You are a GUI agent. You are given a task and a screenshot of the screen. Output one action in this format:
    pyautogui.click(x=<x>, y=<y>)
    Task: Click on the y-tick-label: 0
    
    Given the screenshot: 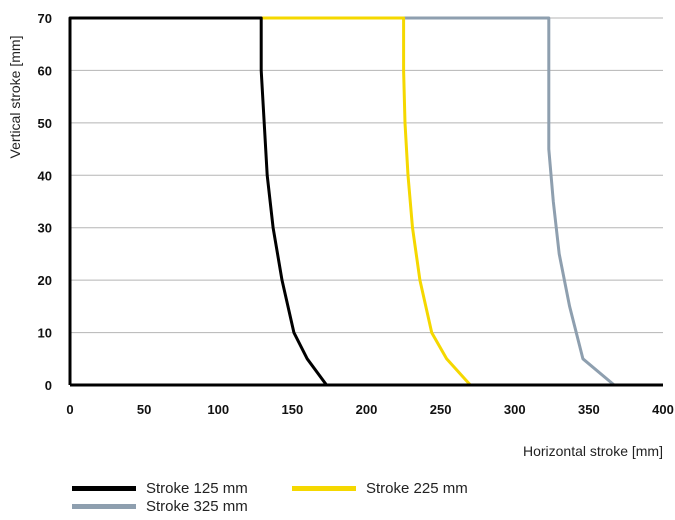 What is the action you would take?
    pyautogui.click(x=48, y=385)
    